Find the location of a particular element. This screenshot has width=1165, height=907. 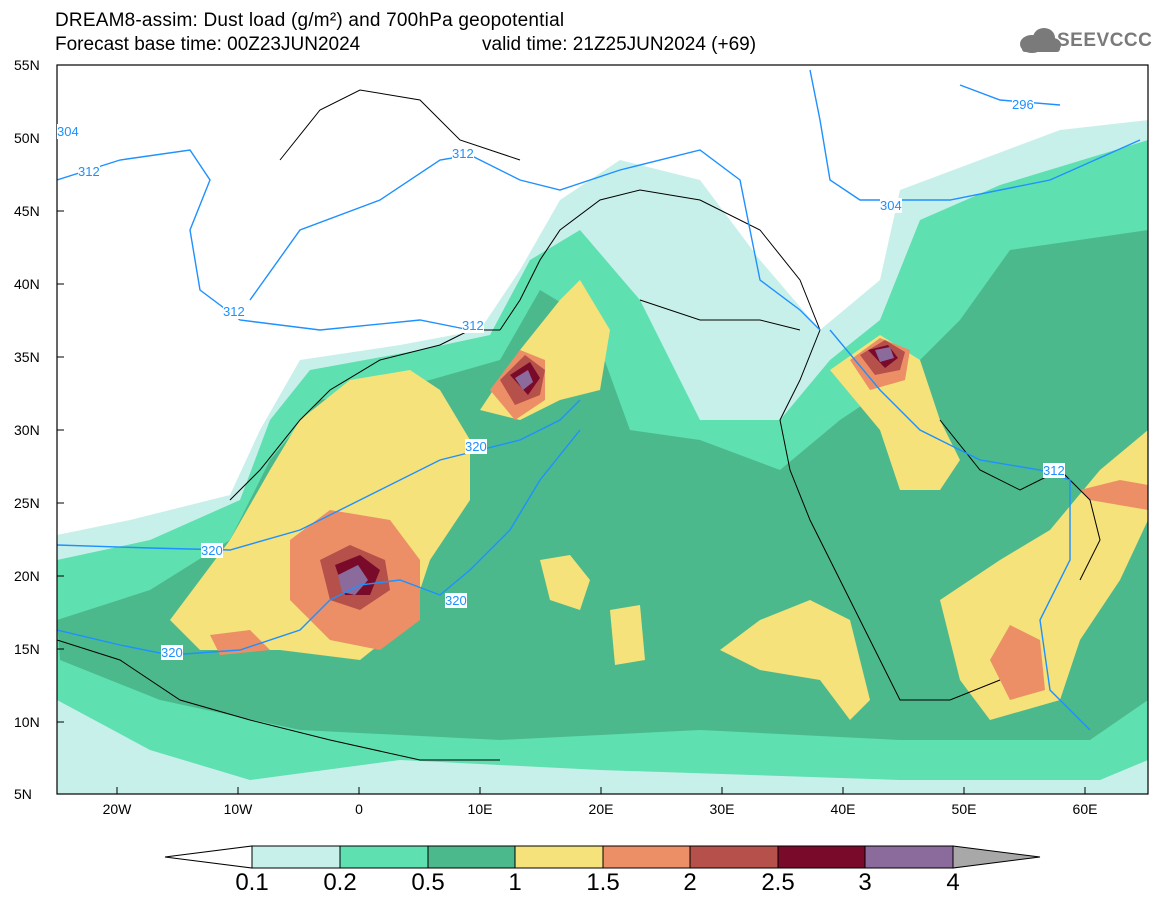

y-tick-label: 50N is located at coordinates (27, 138).